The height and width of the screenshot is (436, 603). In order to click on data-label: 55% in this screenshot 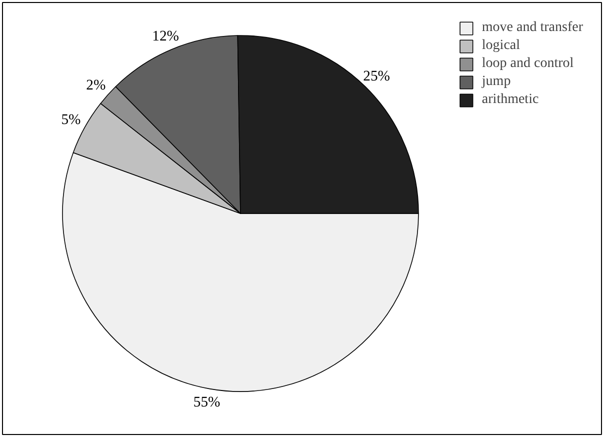, I will do `click(206, 402)`.